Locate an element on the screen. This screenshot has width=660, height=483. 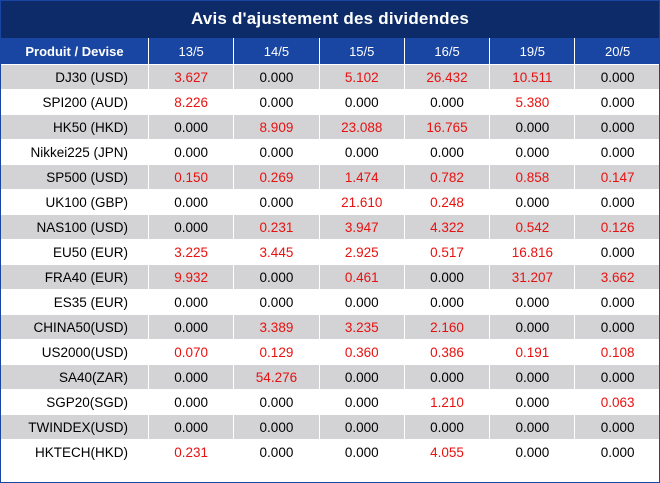
dividend-value-cell: 0.858 is located at coordinates (532, 177).